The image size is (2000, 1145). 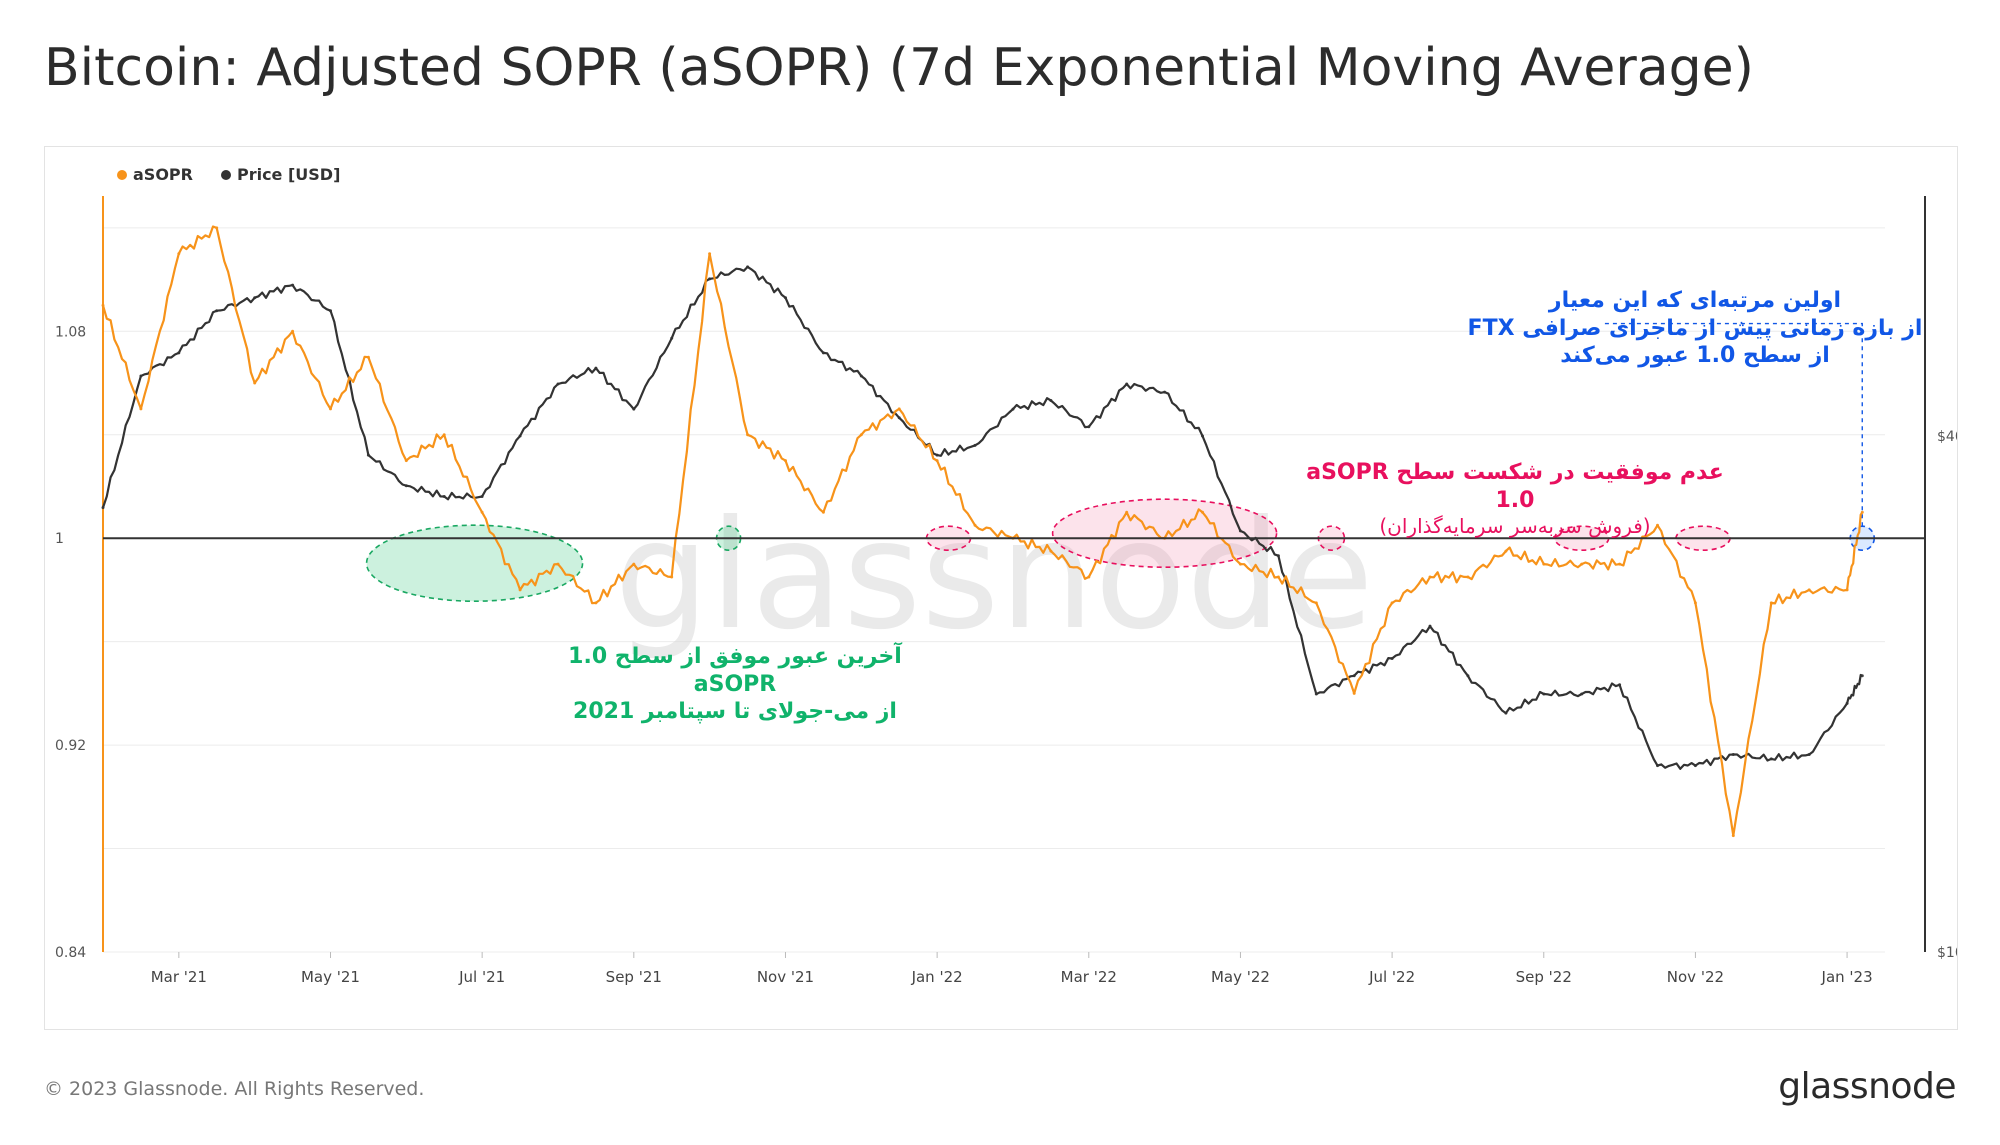 I want to click on chart-legend: aSOPR Price [USD], so click(x=228, y=174).